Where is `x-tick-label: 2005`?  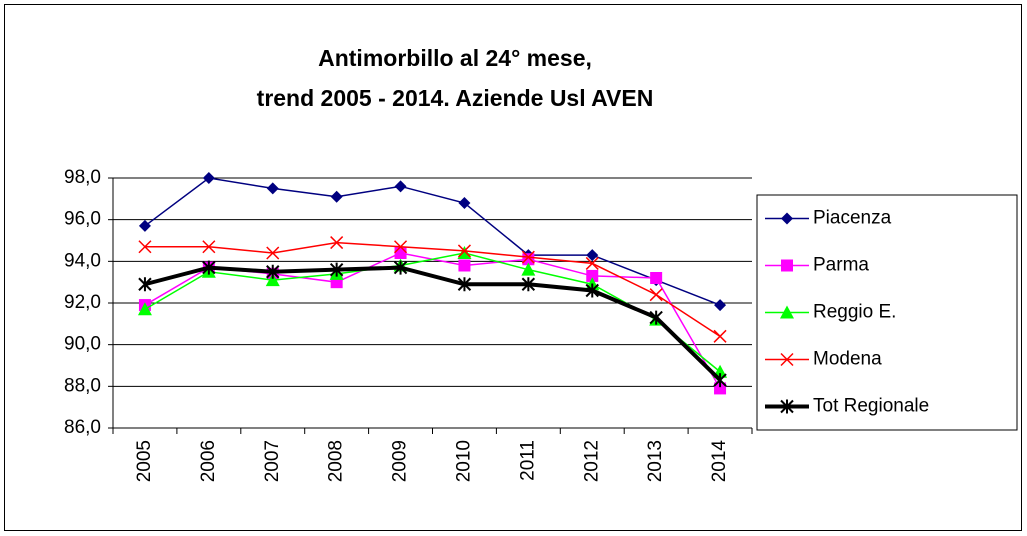 x-tick-label: 2005 is located at coordinates (144, 461).